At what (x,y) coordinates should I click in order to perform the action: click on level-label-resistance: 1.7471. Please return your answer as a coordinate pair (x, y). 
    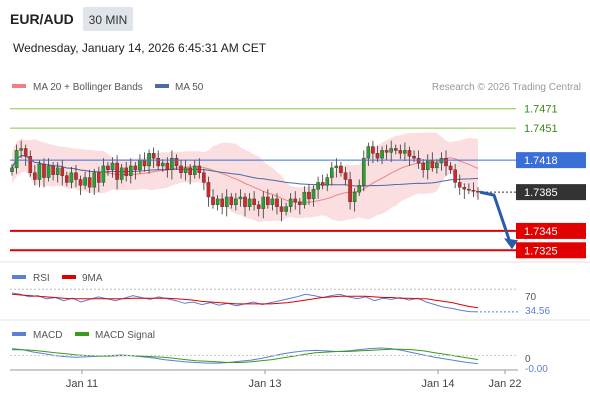
    Looking at the image, I should click on (541, 110).